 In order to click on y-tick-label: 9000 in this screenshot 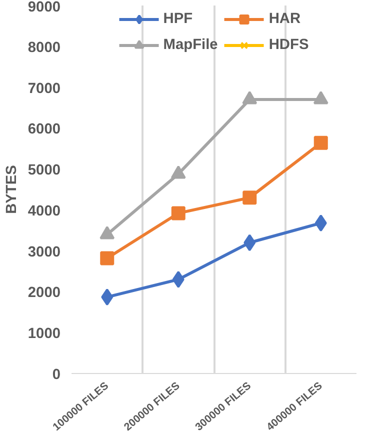, I will do `click(44, 8)`.